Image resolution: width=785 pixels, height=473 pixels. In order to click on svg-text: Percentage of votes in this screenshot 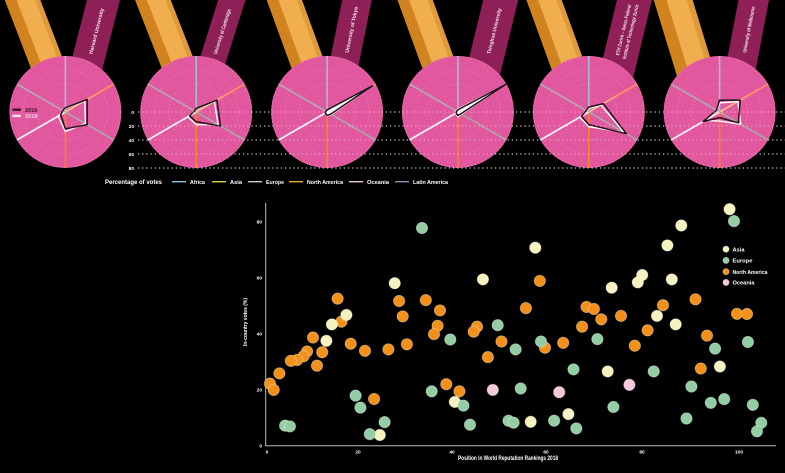, I will do `click(134, 183)`.